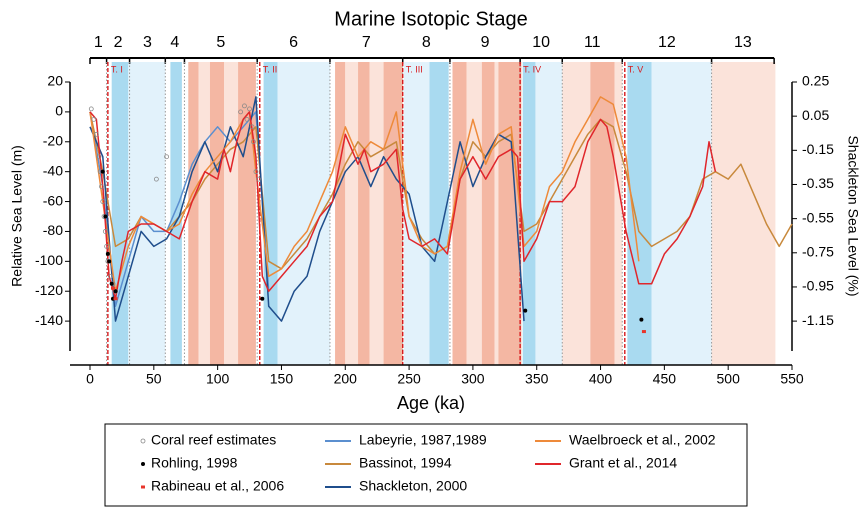 The image size is (862, 510). I want to click on x-tick-label: 50, so click(154, 379).